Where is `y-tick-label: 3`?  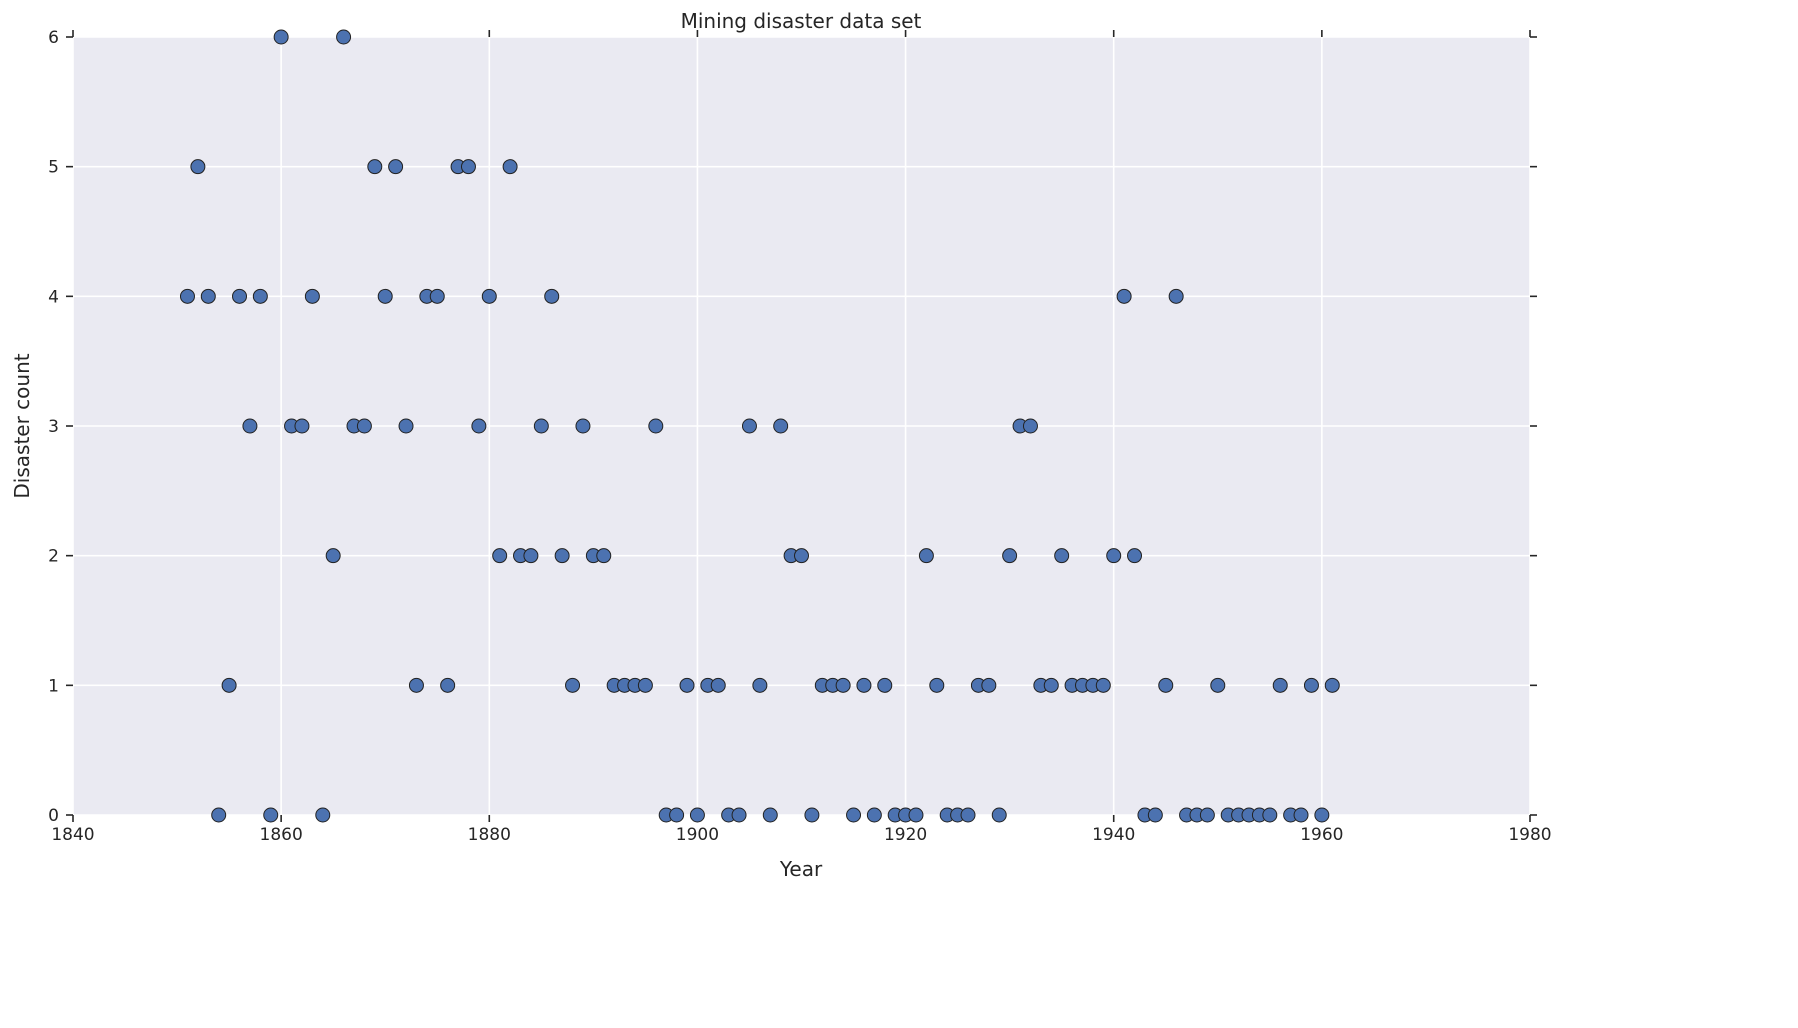
y-tick-label: 3 is located at coordinates (53, 427).